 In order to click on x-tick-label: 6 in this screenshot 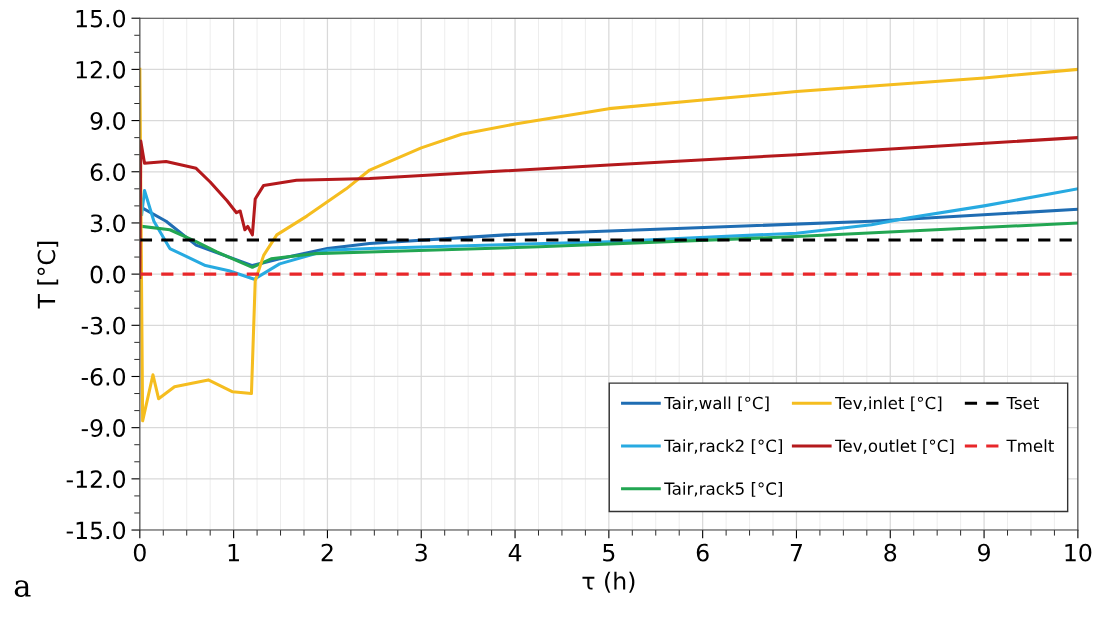, I will do `click(702, 552)`.